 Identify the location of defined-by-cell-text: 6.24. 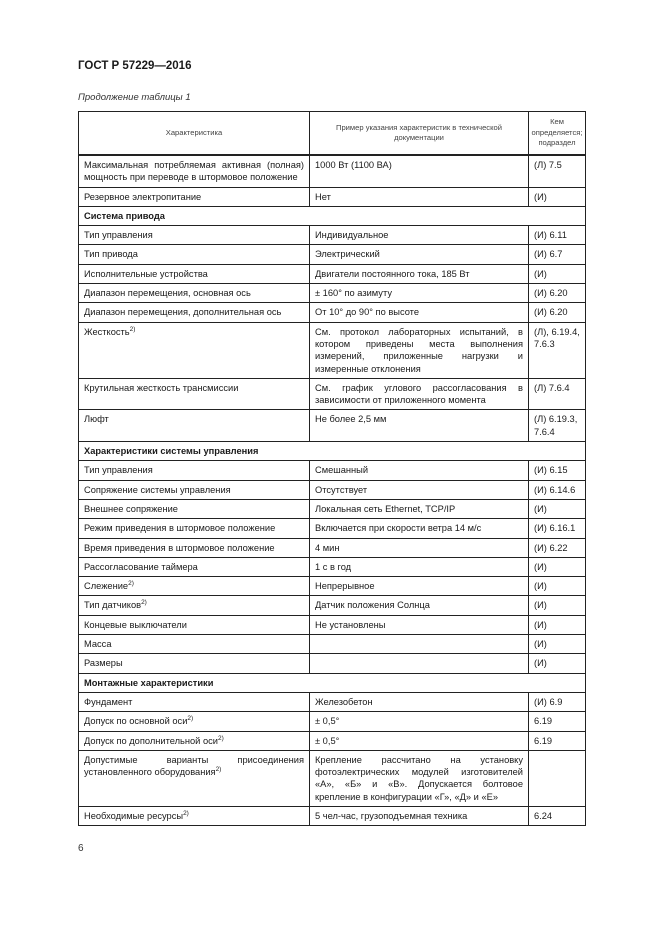
(543, 815).